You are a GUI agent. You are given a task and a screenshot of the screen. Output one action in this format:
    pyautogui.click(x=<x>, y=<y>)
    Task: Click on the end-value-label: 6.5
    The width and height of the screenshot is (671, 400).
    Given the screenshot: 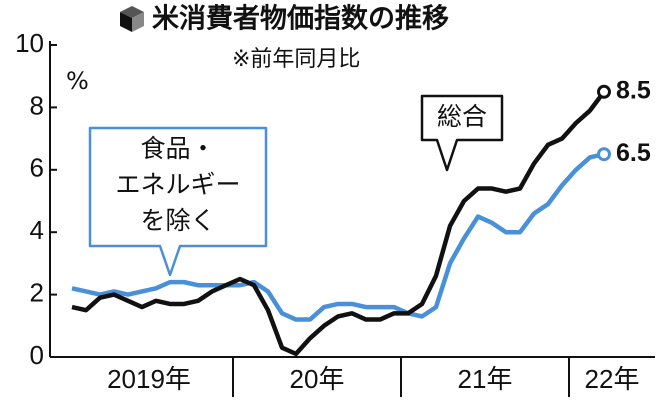 What is the action you would take?
    pyautogui.click(x=633, y=153)
    